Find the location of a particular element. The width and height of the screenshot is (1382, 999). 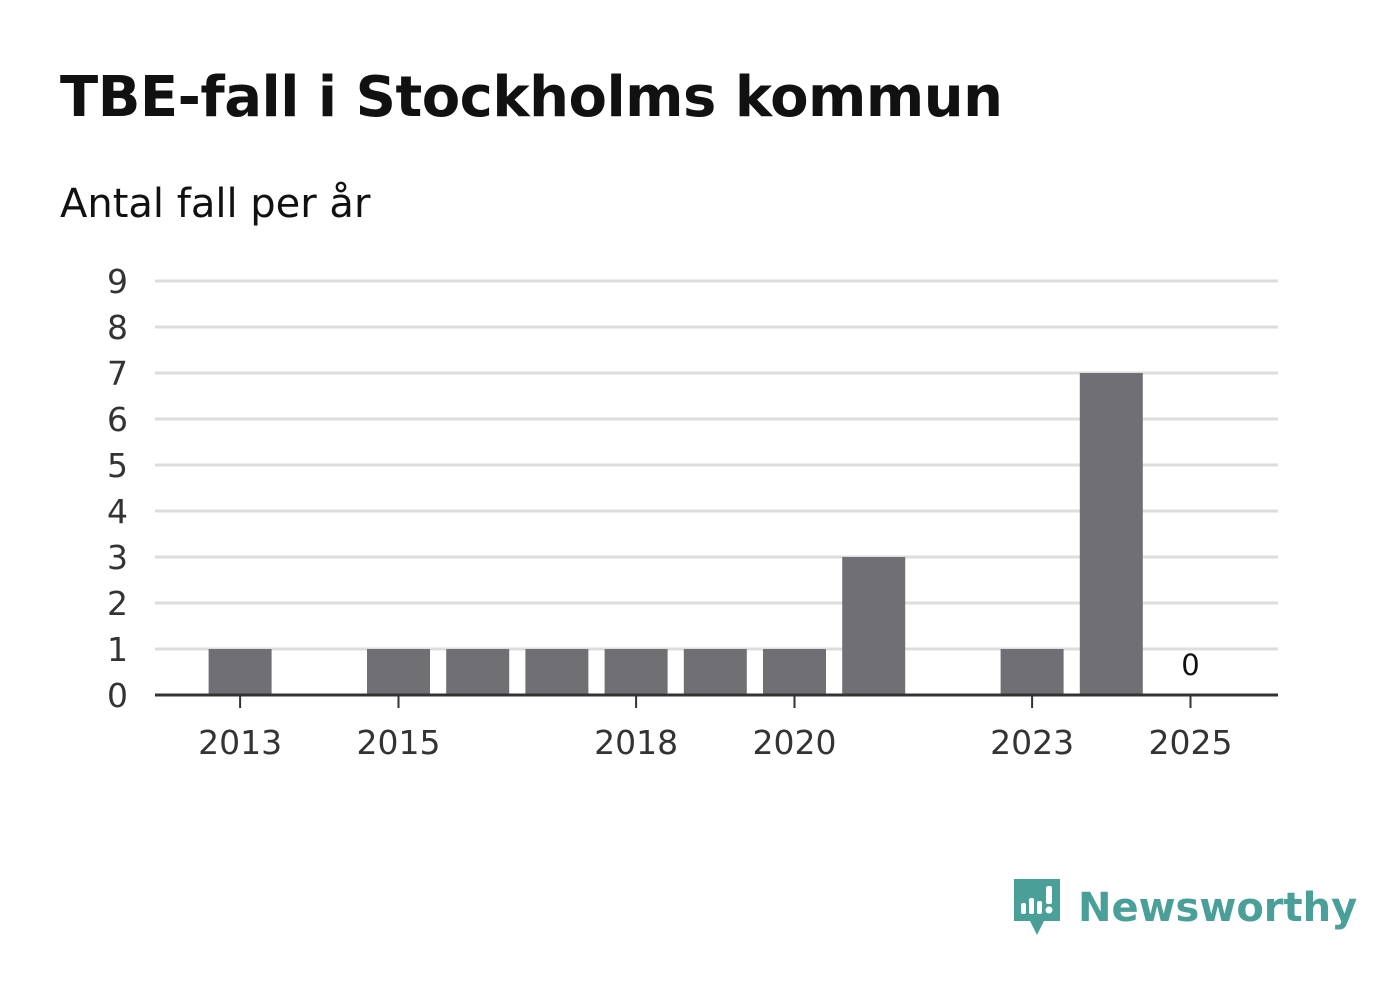

chart-title: TBE-fall i Stockholms kommun is located at coordinates (531, 97).